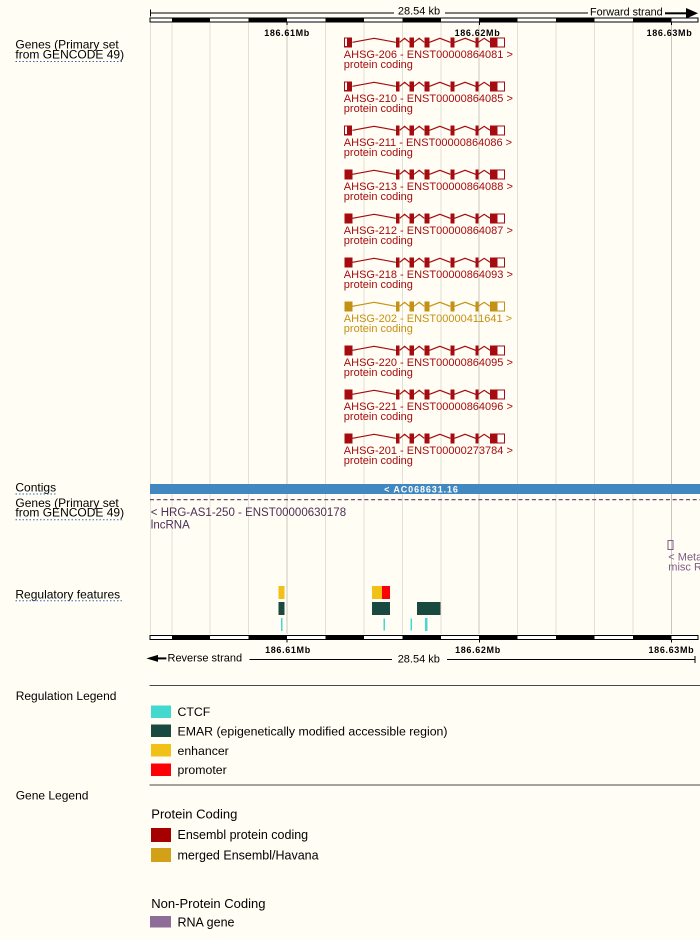  What do you see at coordinates (428, 187) in the screenshot?
I see `svg-text: AHSG-213 - ENST00000864088 >` at bounding box center [428, 187].